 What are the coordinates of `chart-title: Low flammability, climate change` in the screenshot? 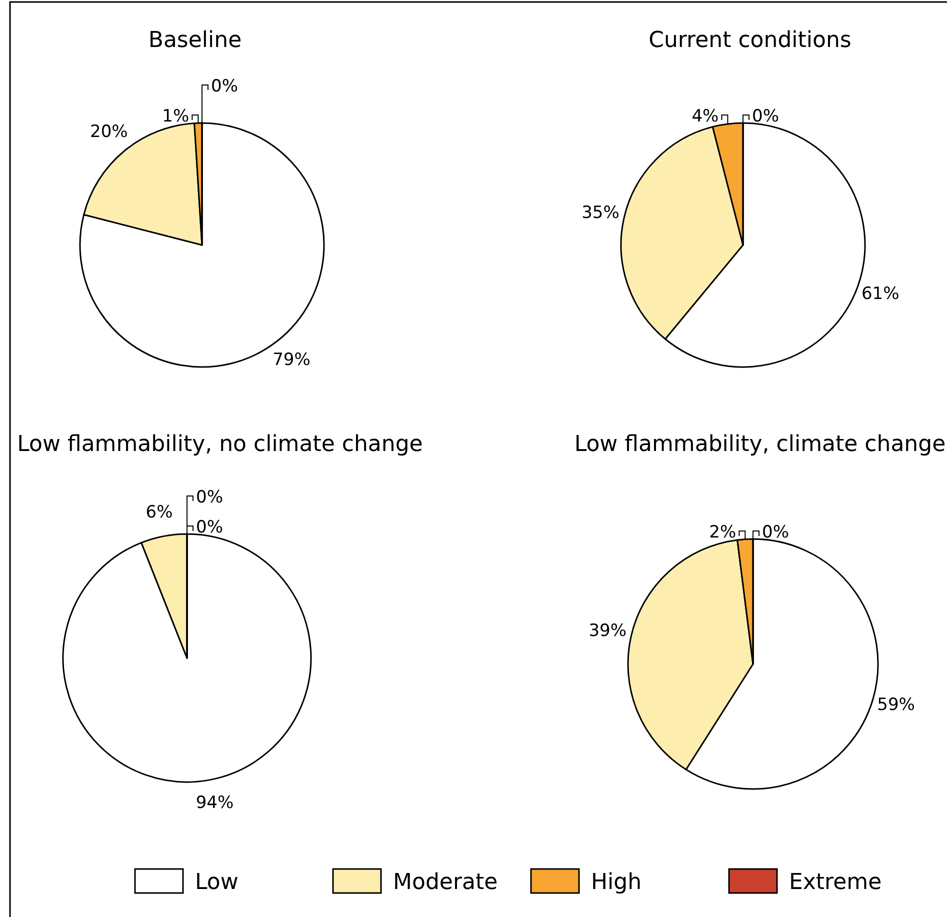 It's located at (760, 444).